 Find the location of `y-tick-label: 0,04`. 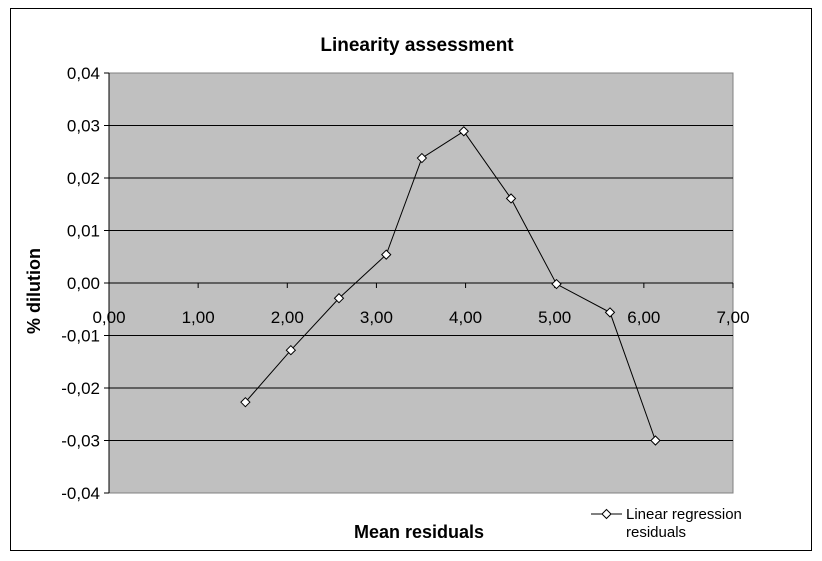

y-tick-label: 0,04 is located at coordinates (83, 73).